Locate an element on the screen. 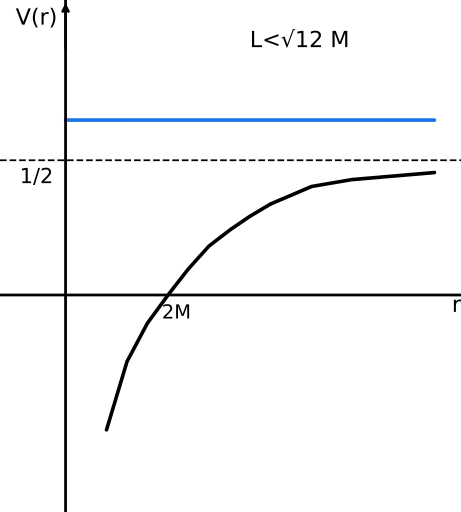 This screenshot has width=461, height=512. ref-line-label: 1/2 is located at coordinates (37, 177).